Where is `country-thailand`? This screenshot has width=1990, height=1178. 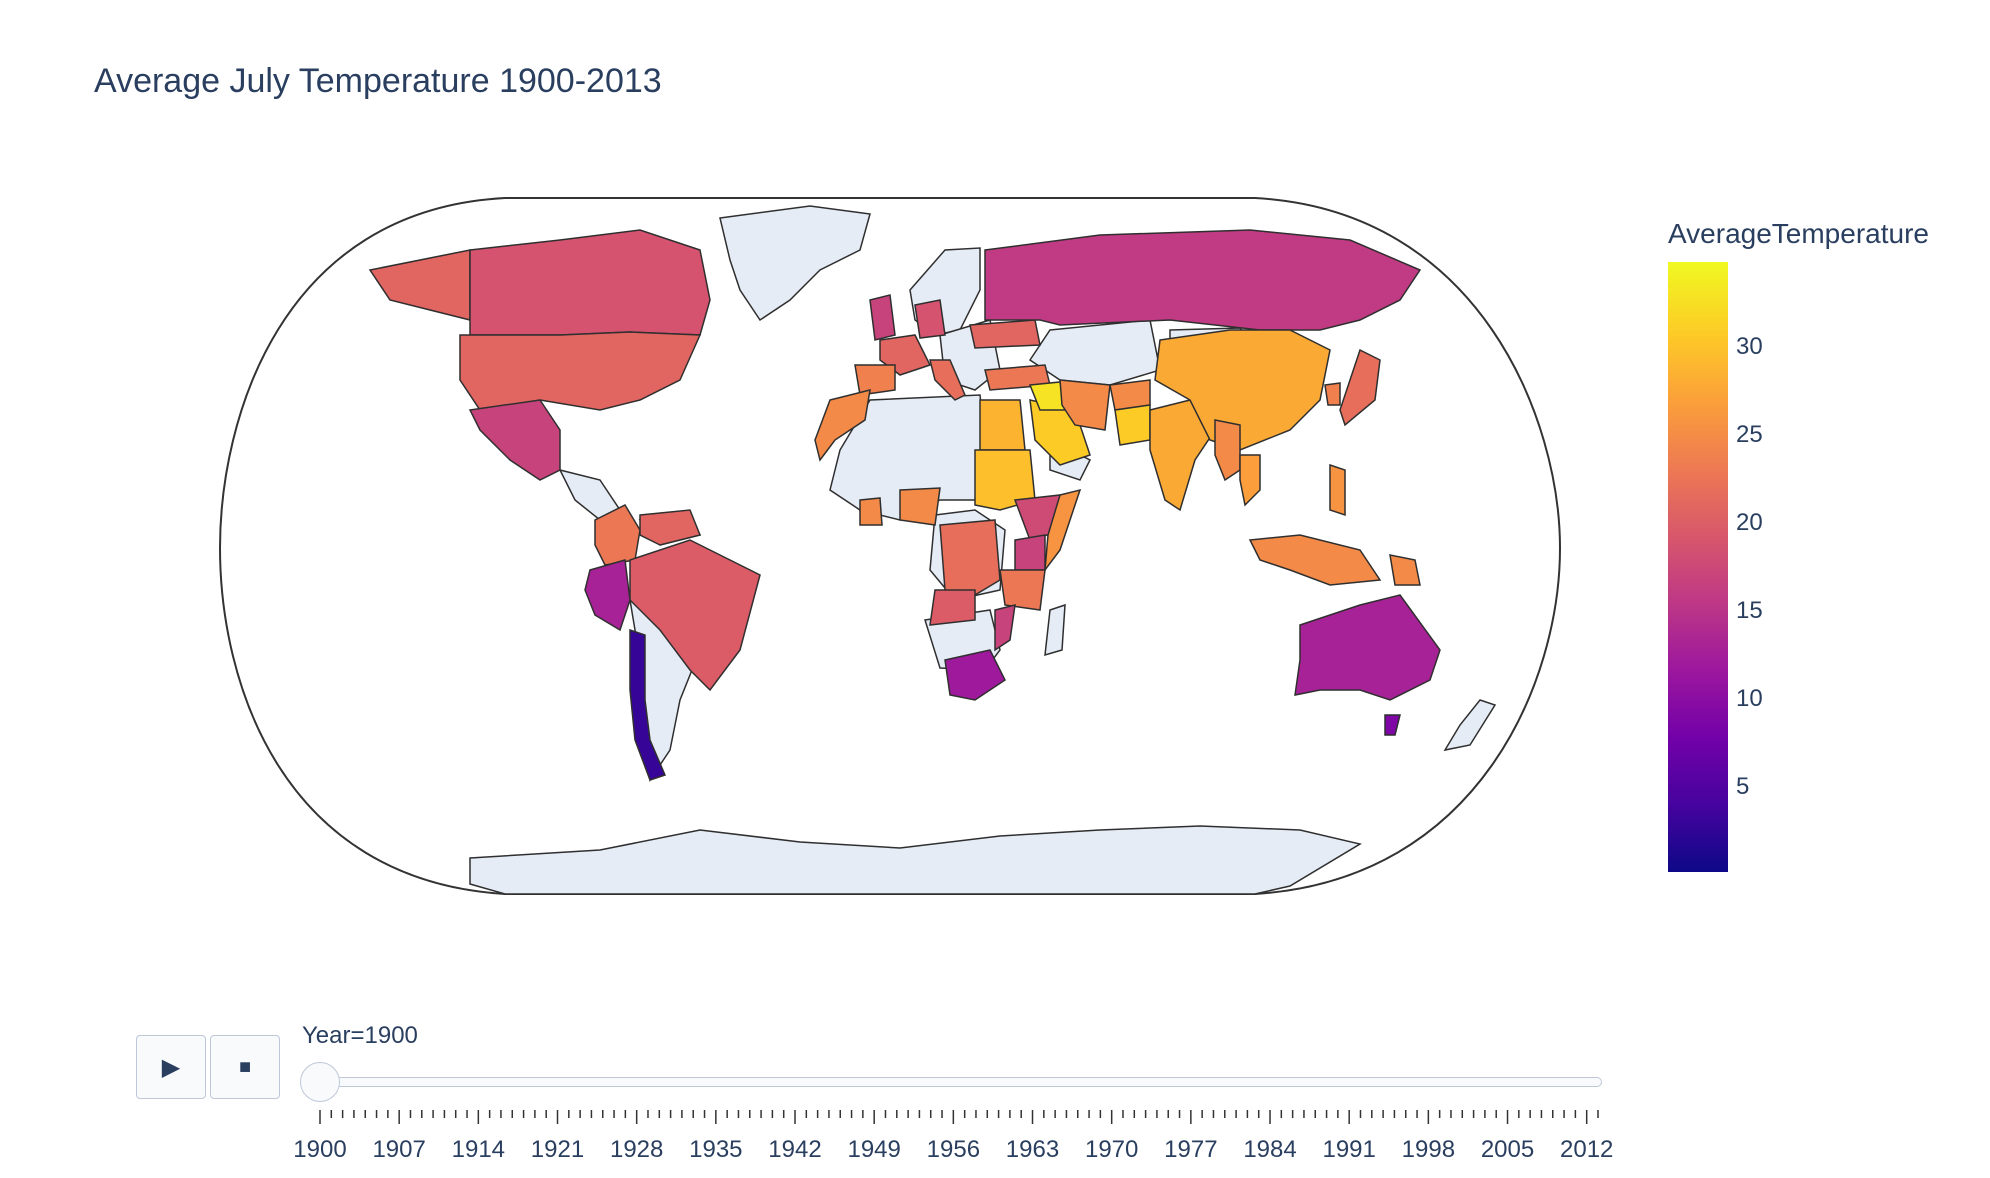 country-thailand is located at coordinates (1250, 480).